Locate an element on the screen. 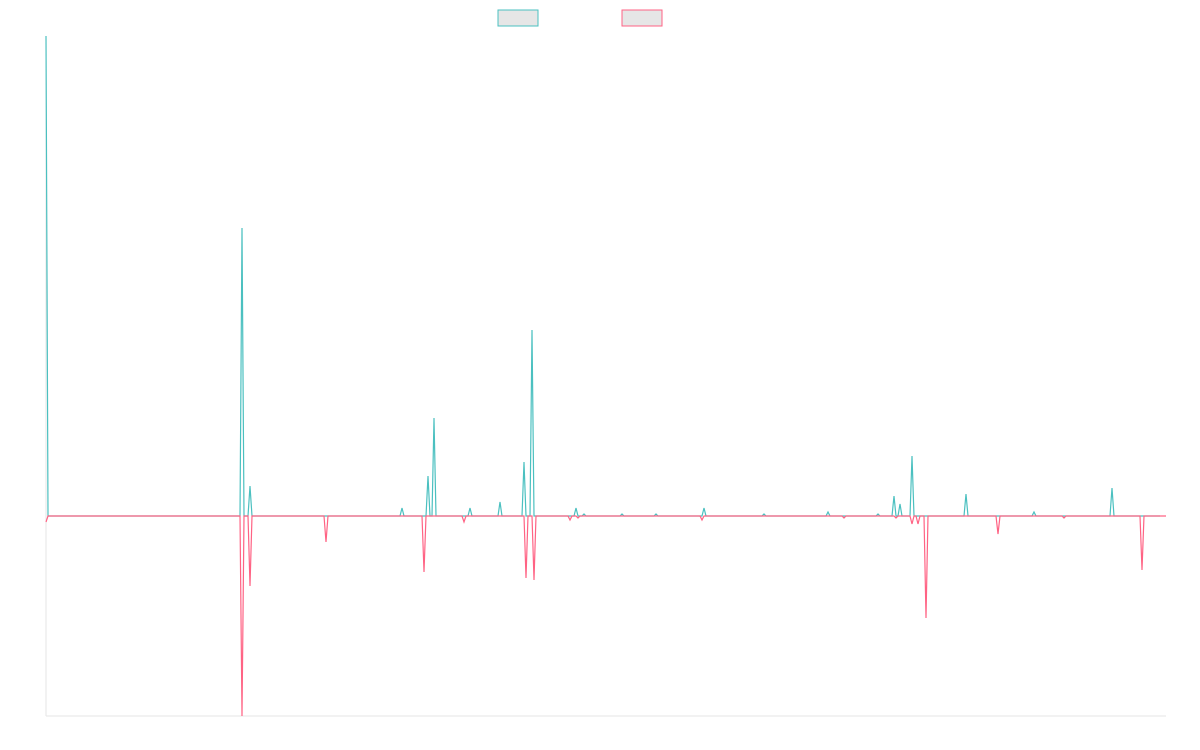 This screenshot has height=750, width=1200. legend is located at coordinates (580, 18).